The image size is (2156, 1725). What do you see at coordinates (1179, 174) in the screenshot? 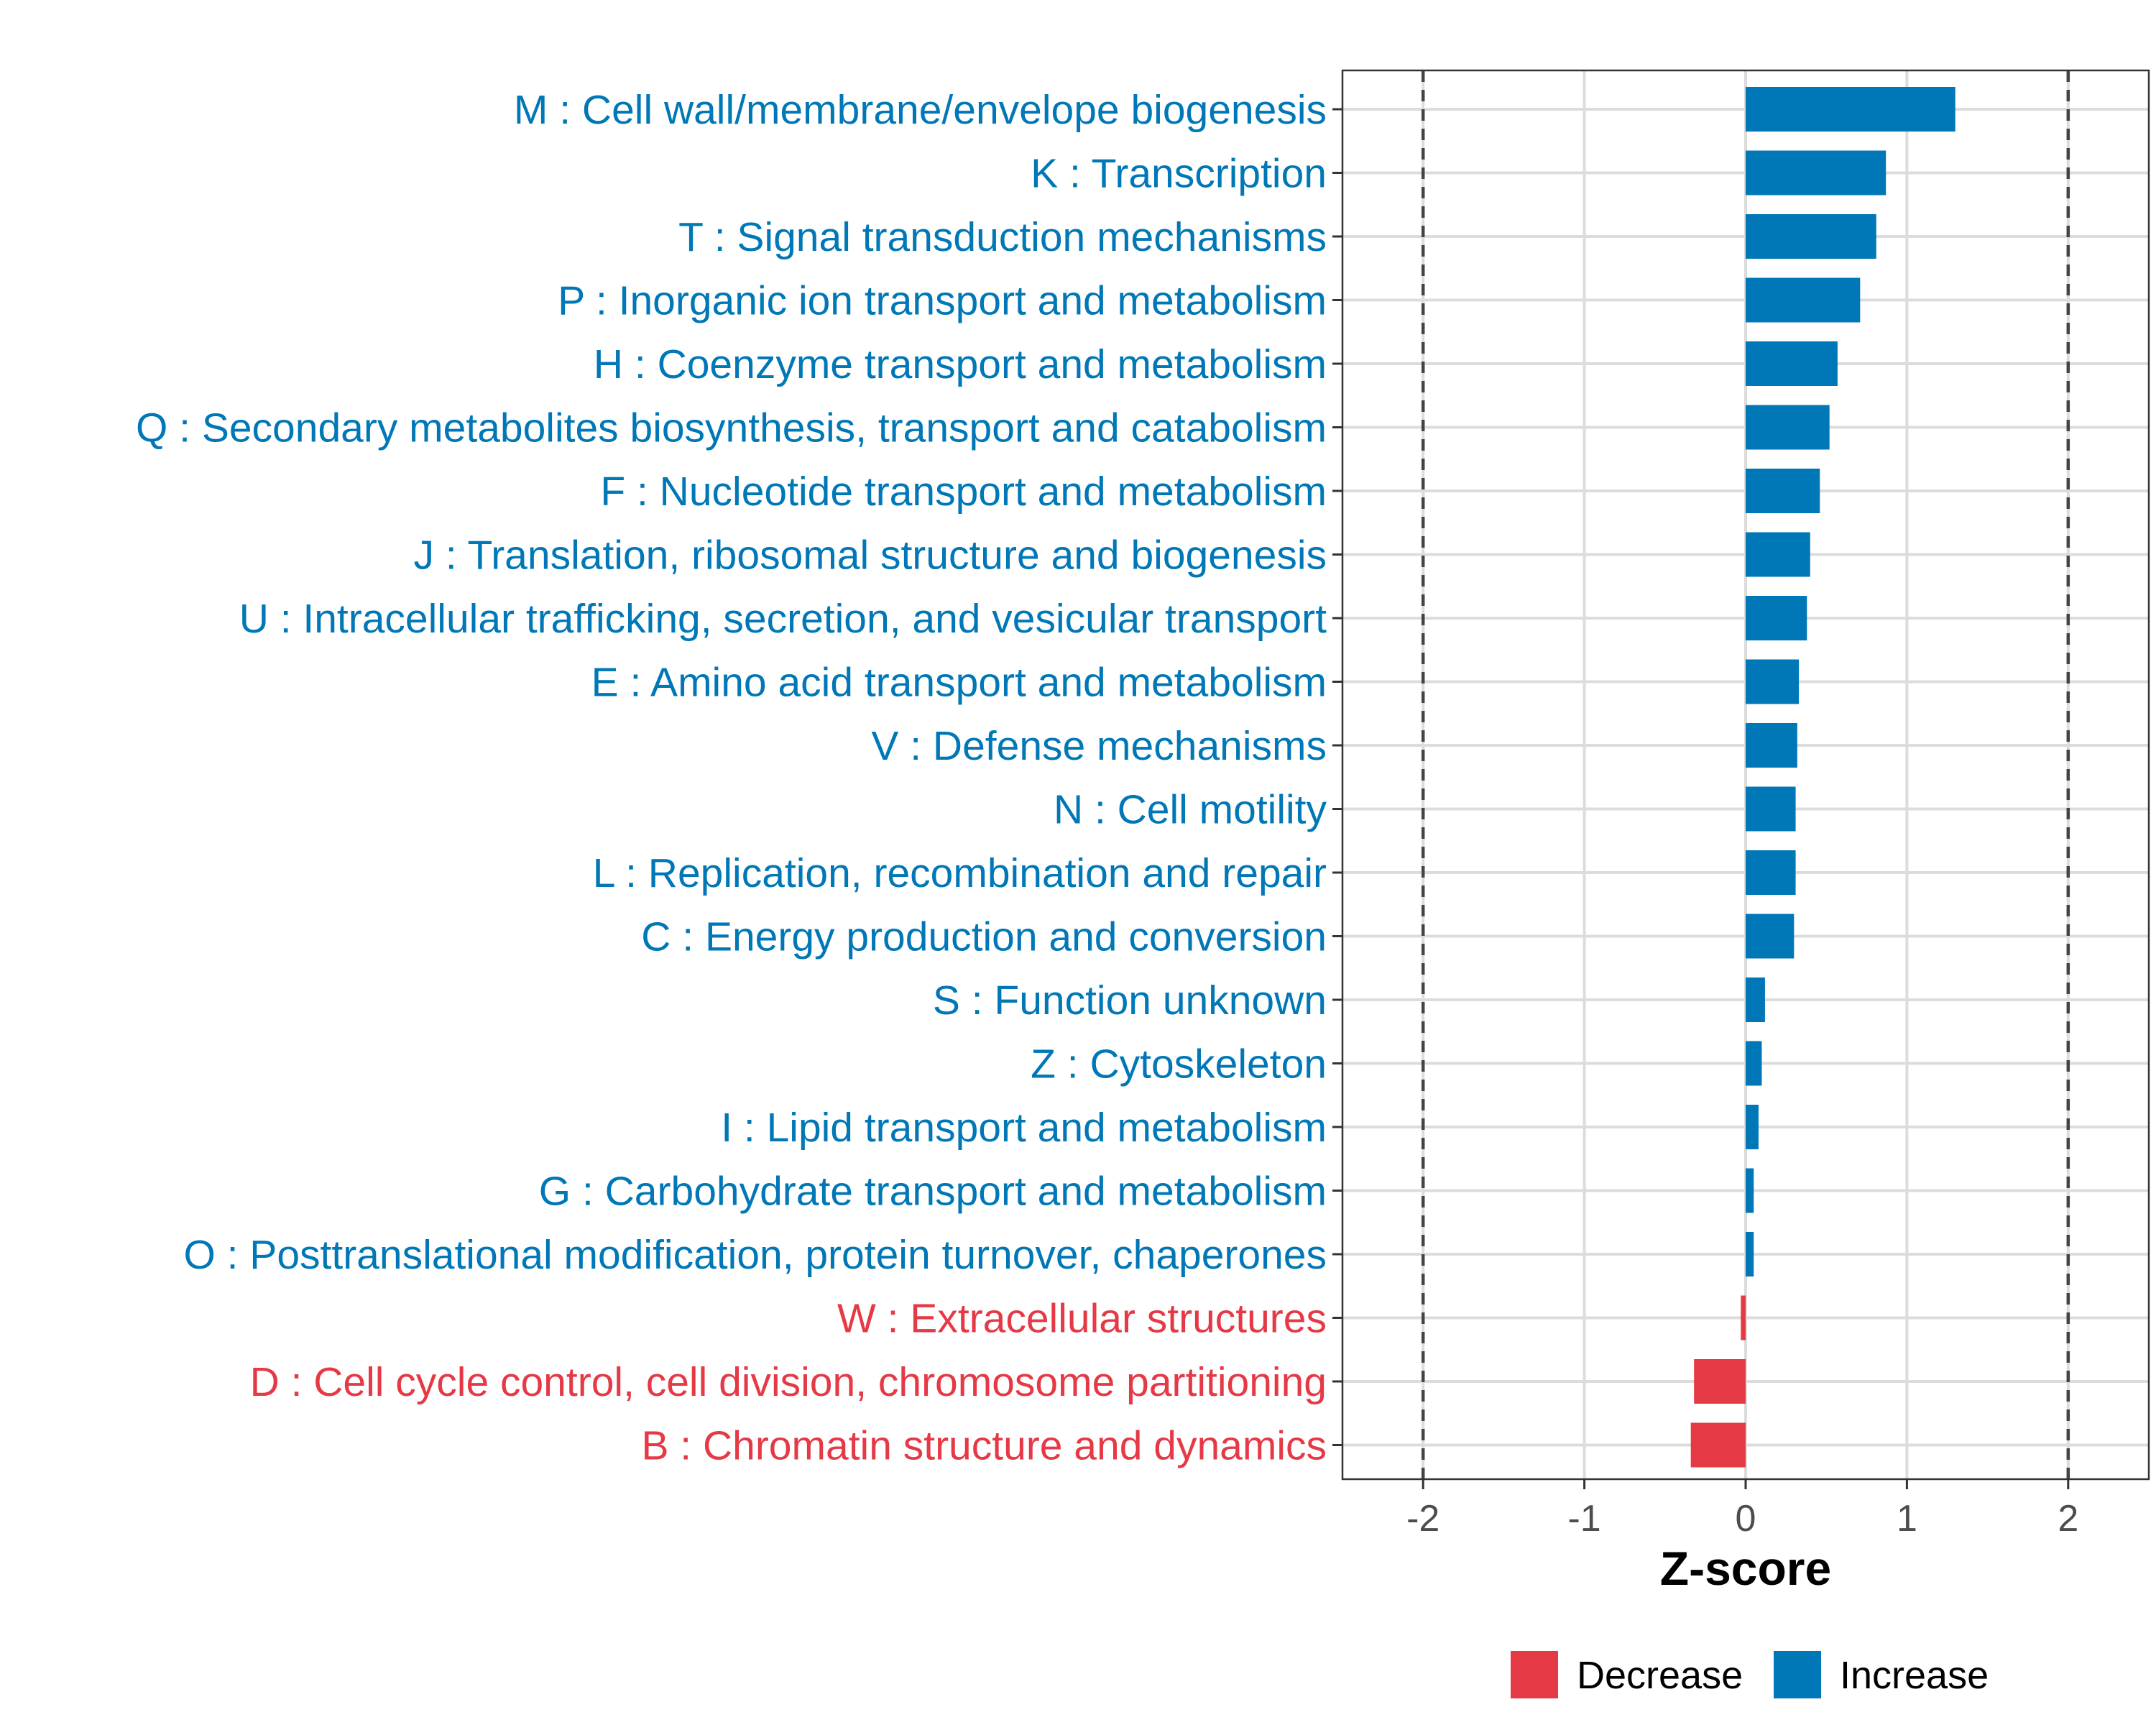
I see `category-label: K : Transcription` at bounding box center [1179, 174].